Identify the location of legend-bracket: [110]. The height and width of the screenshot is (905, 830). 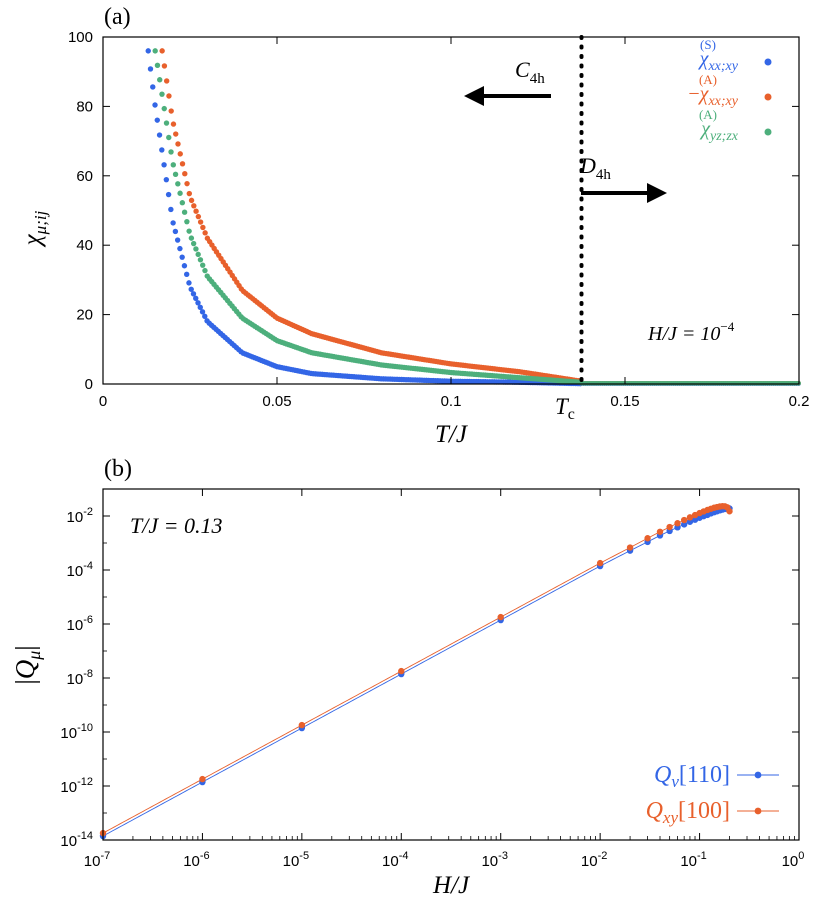
(704, 775).